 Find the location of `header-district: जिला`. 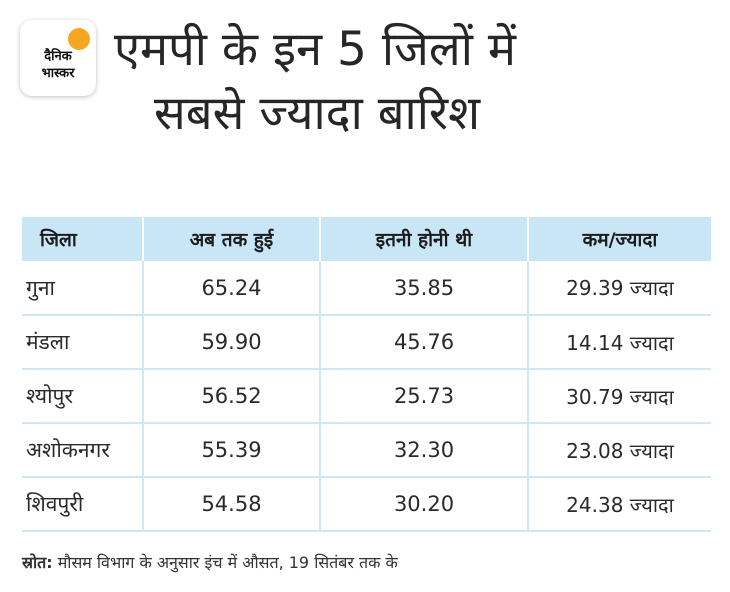

header-district: जिला is located at coordinates (82, 239).